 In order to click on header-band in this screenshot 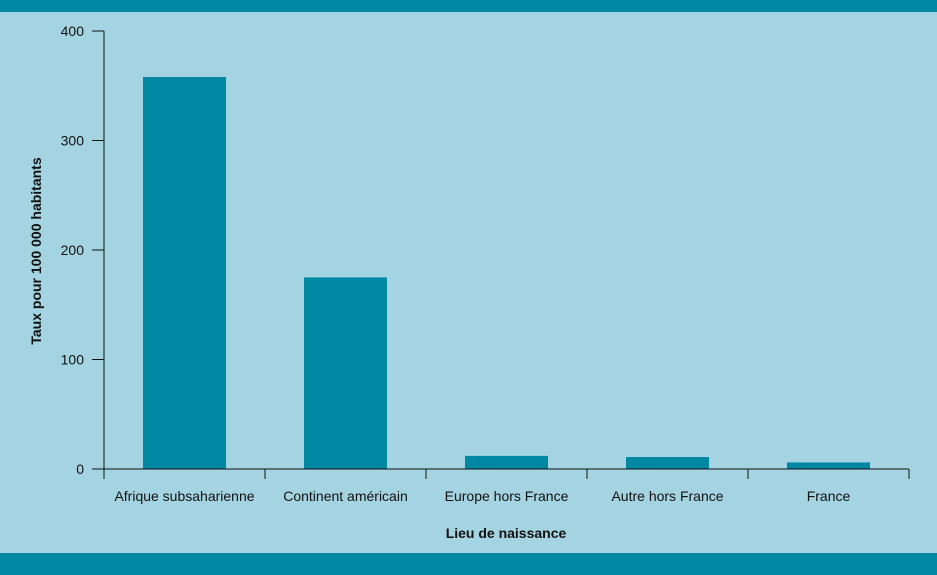, I will do `click(468, 6)`.